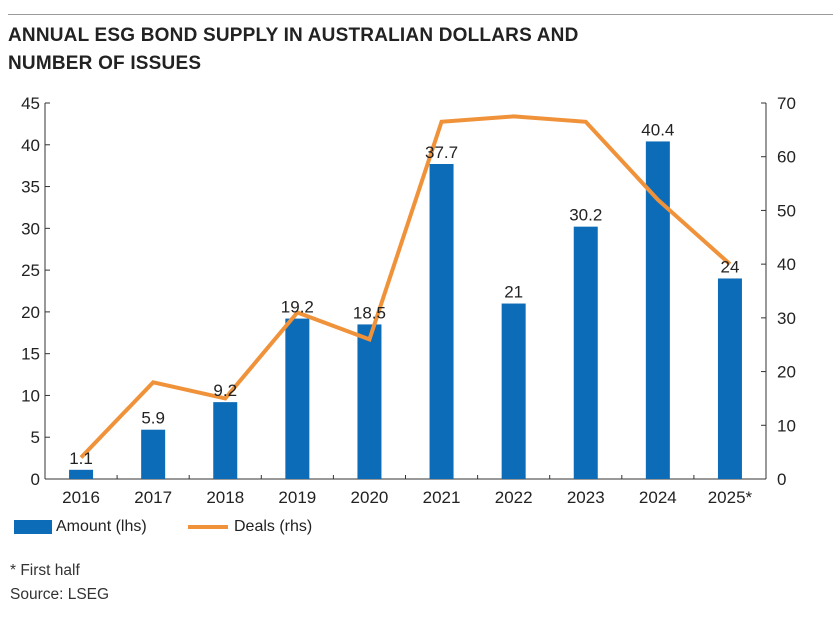 This screenshot has width=837, height=633. I want to click on x-axis-tick-label: 2017, so click(153, 497).